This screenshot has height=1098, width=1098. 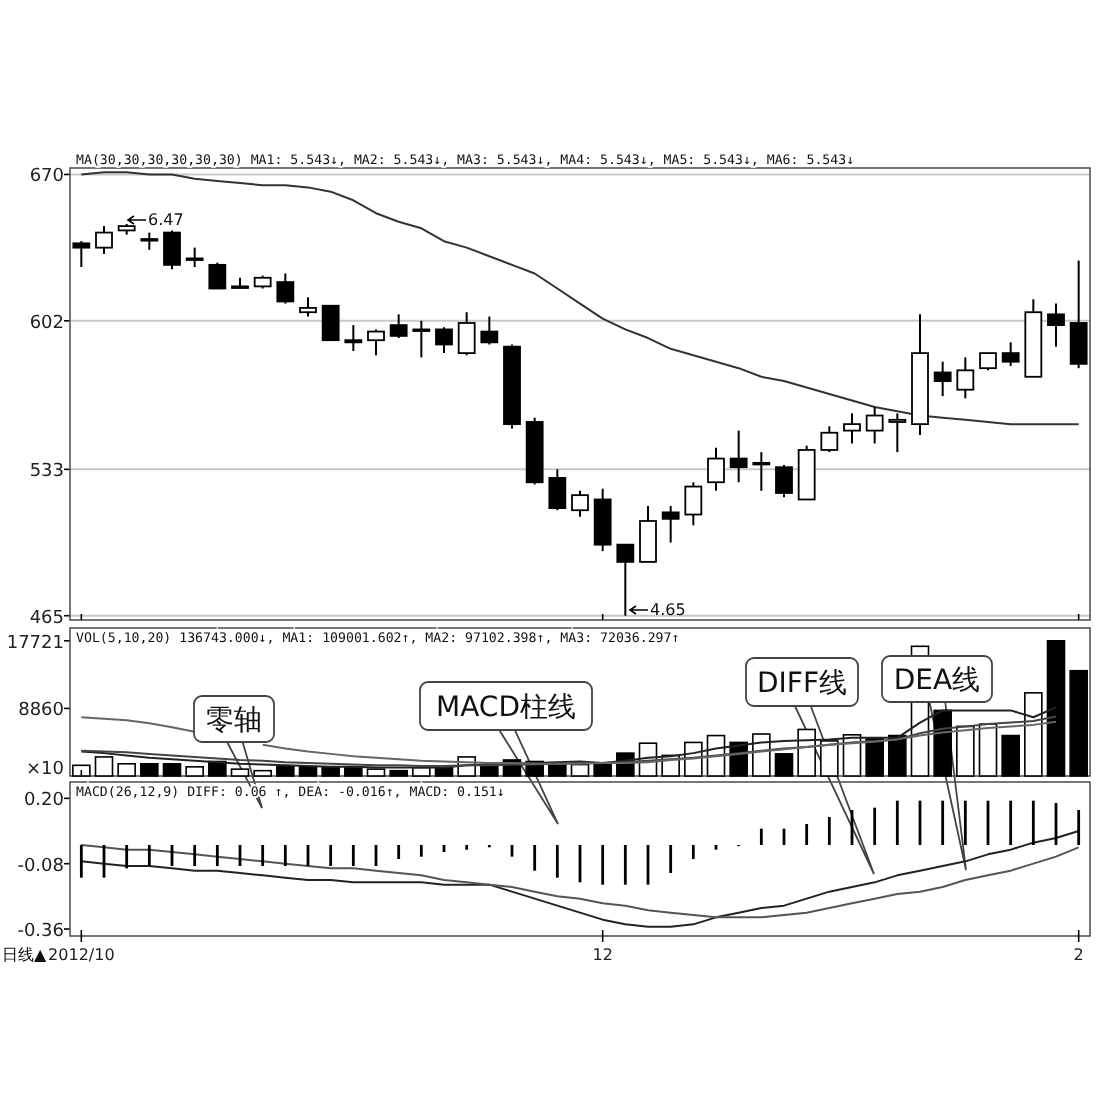 I want to click on annotation: 6.47, so click(x=166, y=220).